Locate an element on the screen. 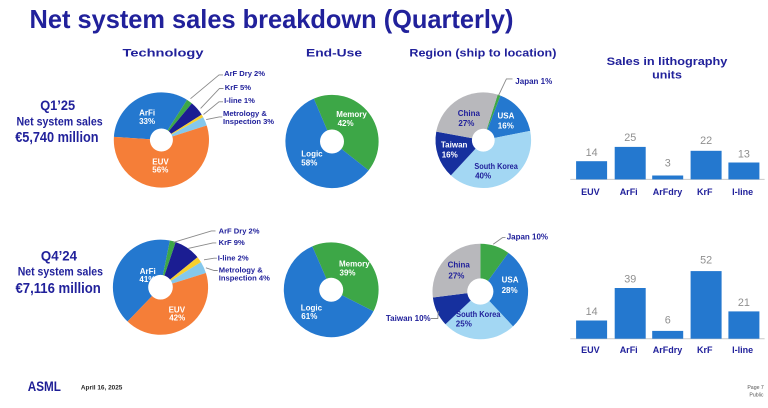  svg-text: Q4’24 is located at coordinates (59, 256).